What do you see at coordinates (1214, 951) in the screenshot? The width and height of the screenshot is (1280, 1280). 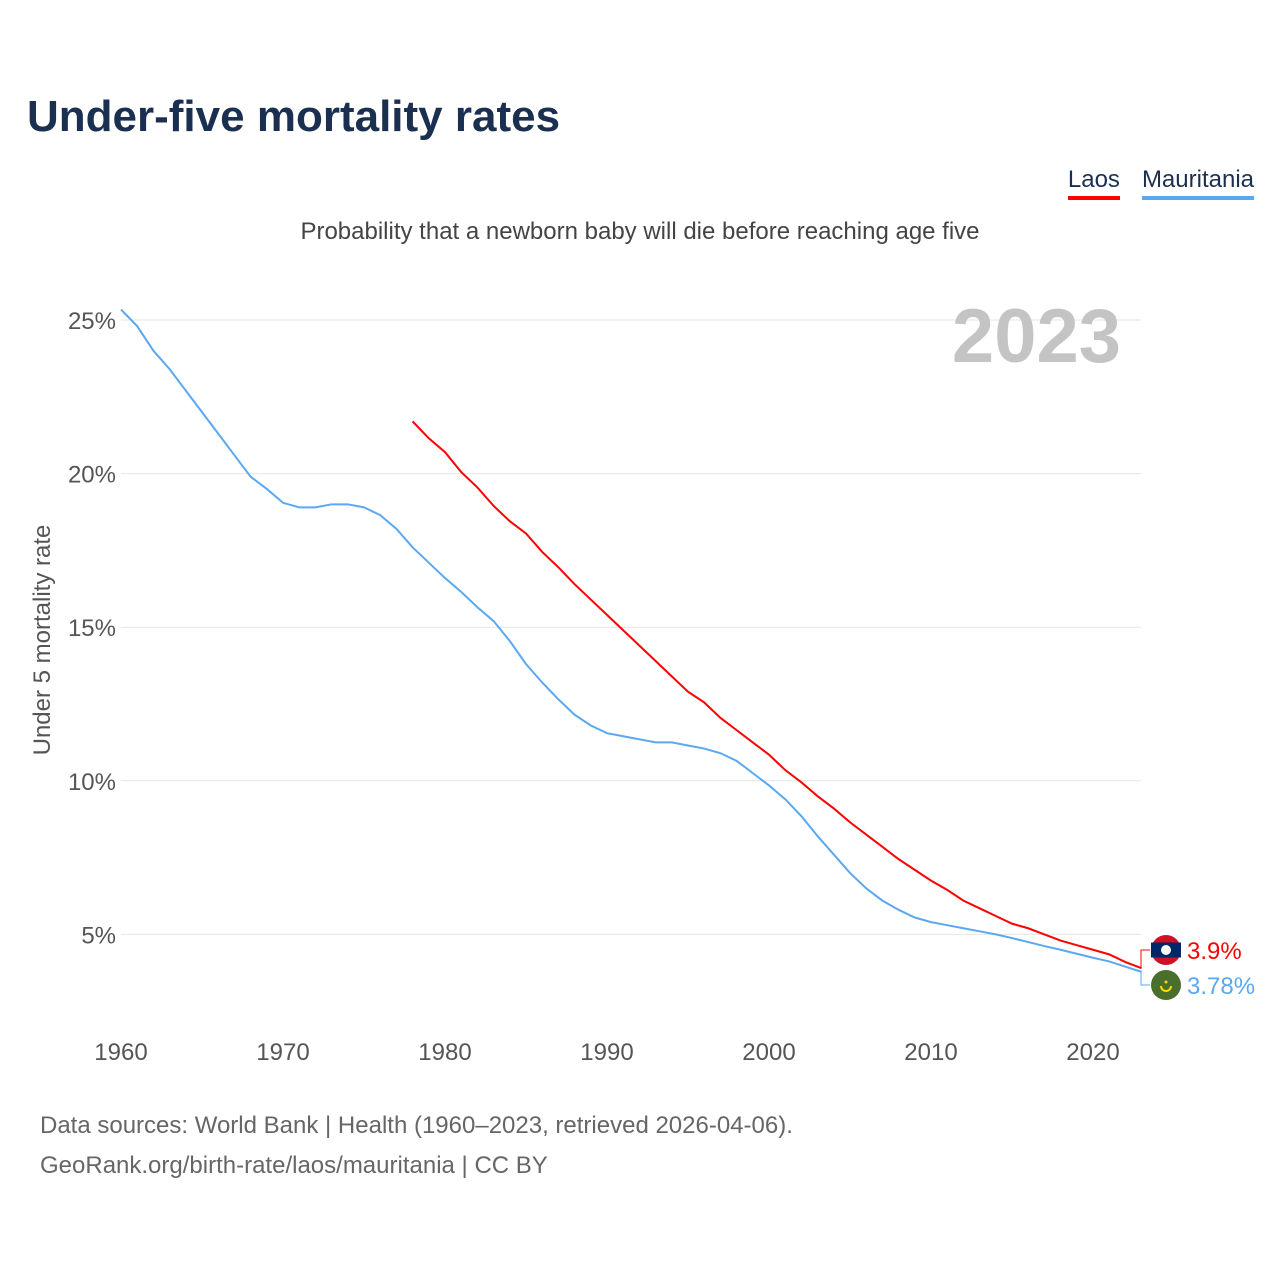 I see `end-value-label-laos: 3.9%` at bounding box center [1214, 951].